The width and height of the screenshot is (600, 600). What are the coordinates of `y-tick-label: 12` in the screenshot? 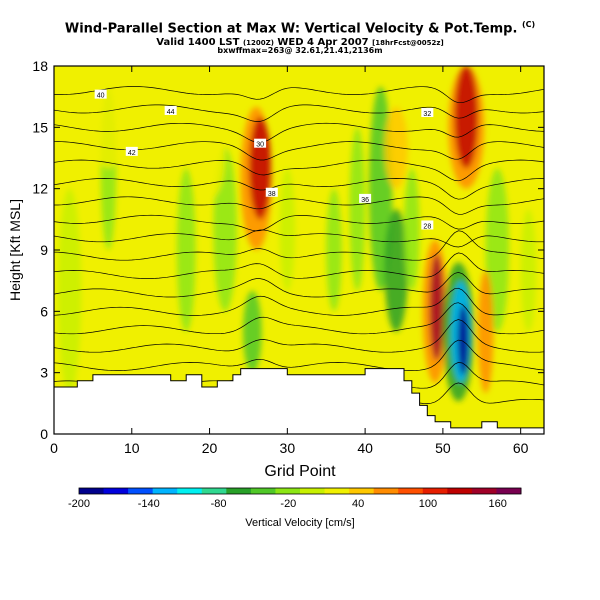 It's located at (40, 189).